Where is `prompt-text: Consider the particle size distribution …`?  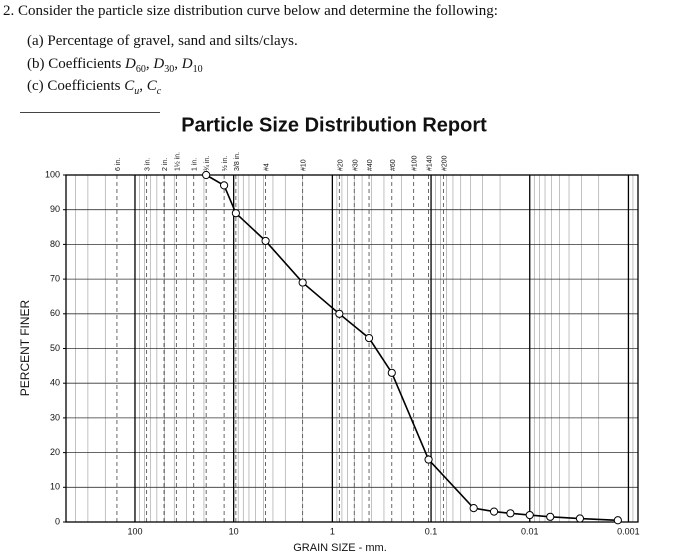 prompt-text: Consider the particle size distribution … is located at coordinates (258, 11).